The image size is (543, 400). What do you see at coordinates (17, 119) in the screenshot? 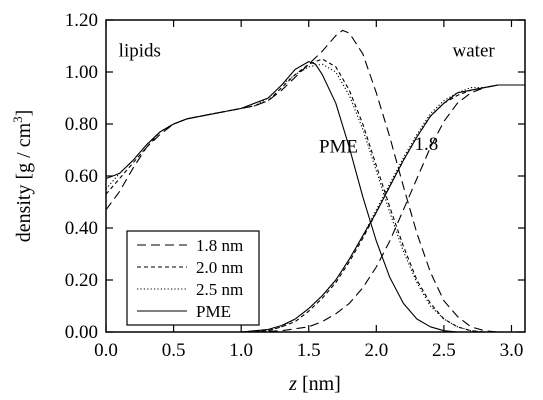
I see `y-axis-title-sup: 3` at bounding box center [17, 119].